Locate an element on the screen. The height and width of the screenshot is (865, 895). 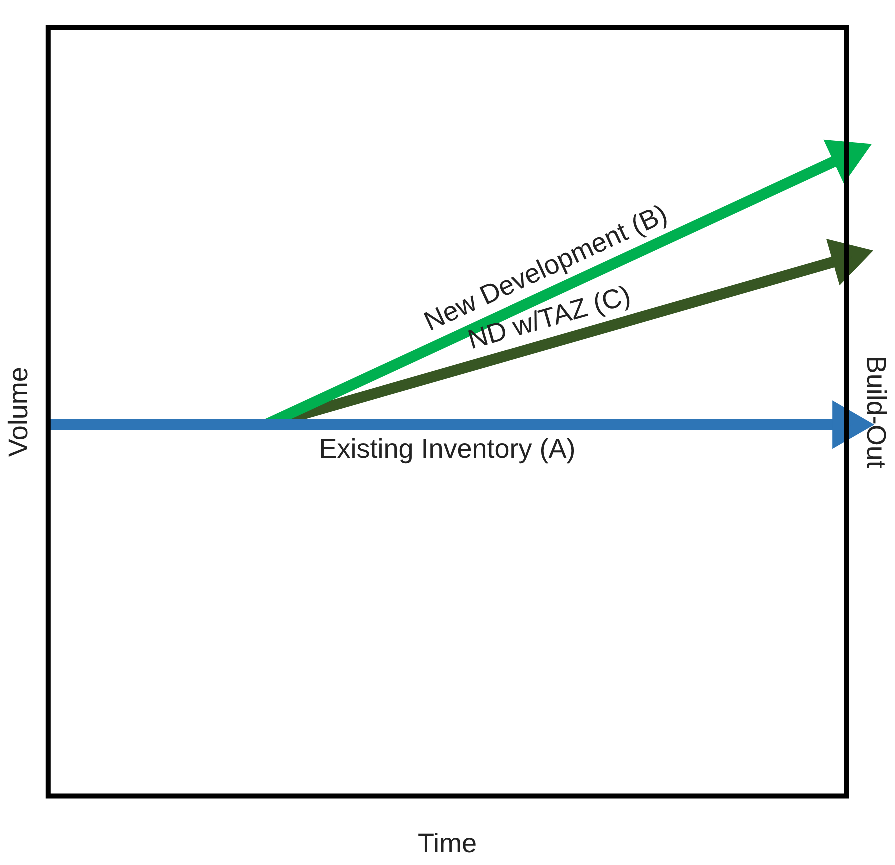
series-label: Existing Inventory (A) is located at coordinates (447, 449).